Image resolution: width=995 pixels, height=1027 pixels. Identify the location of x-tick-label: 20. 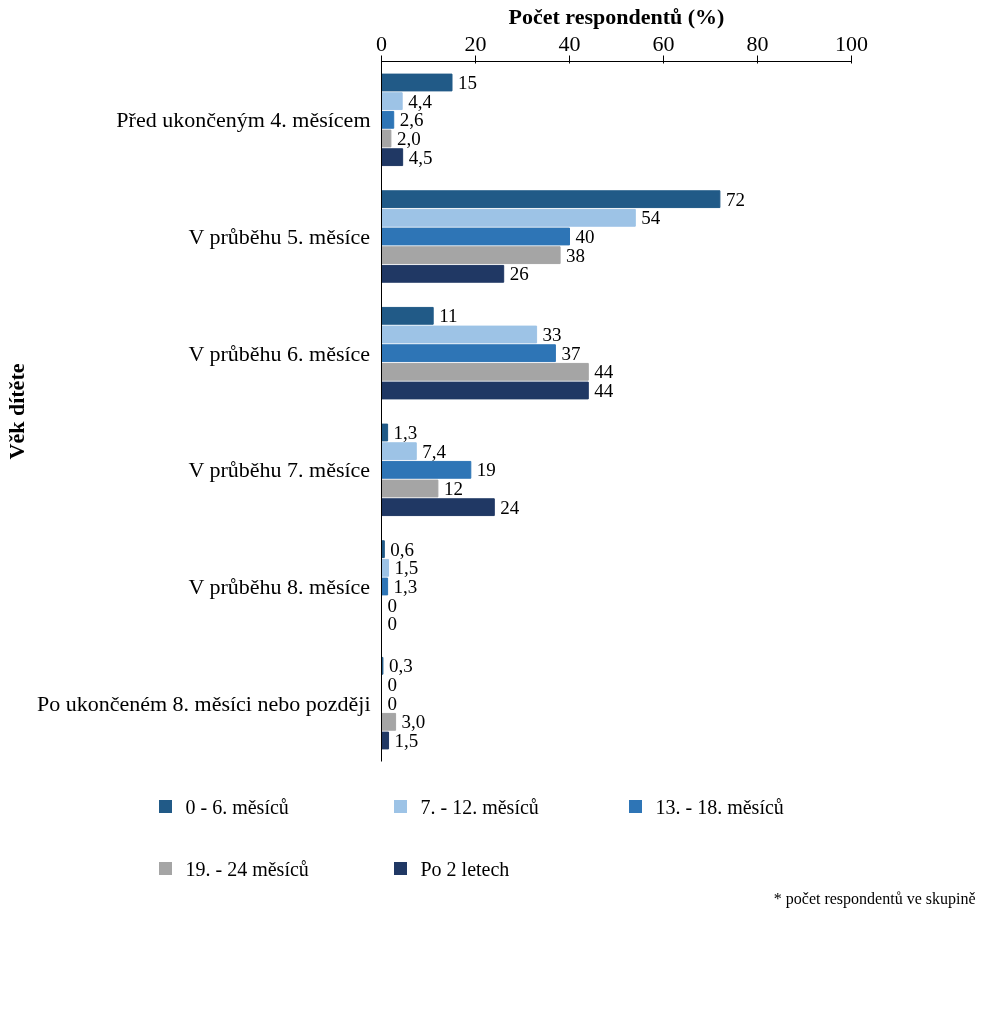
(475, 43).